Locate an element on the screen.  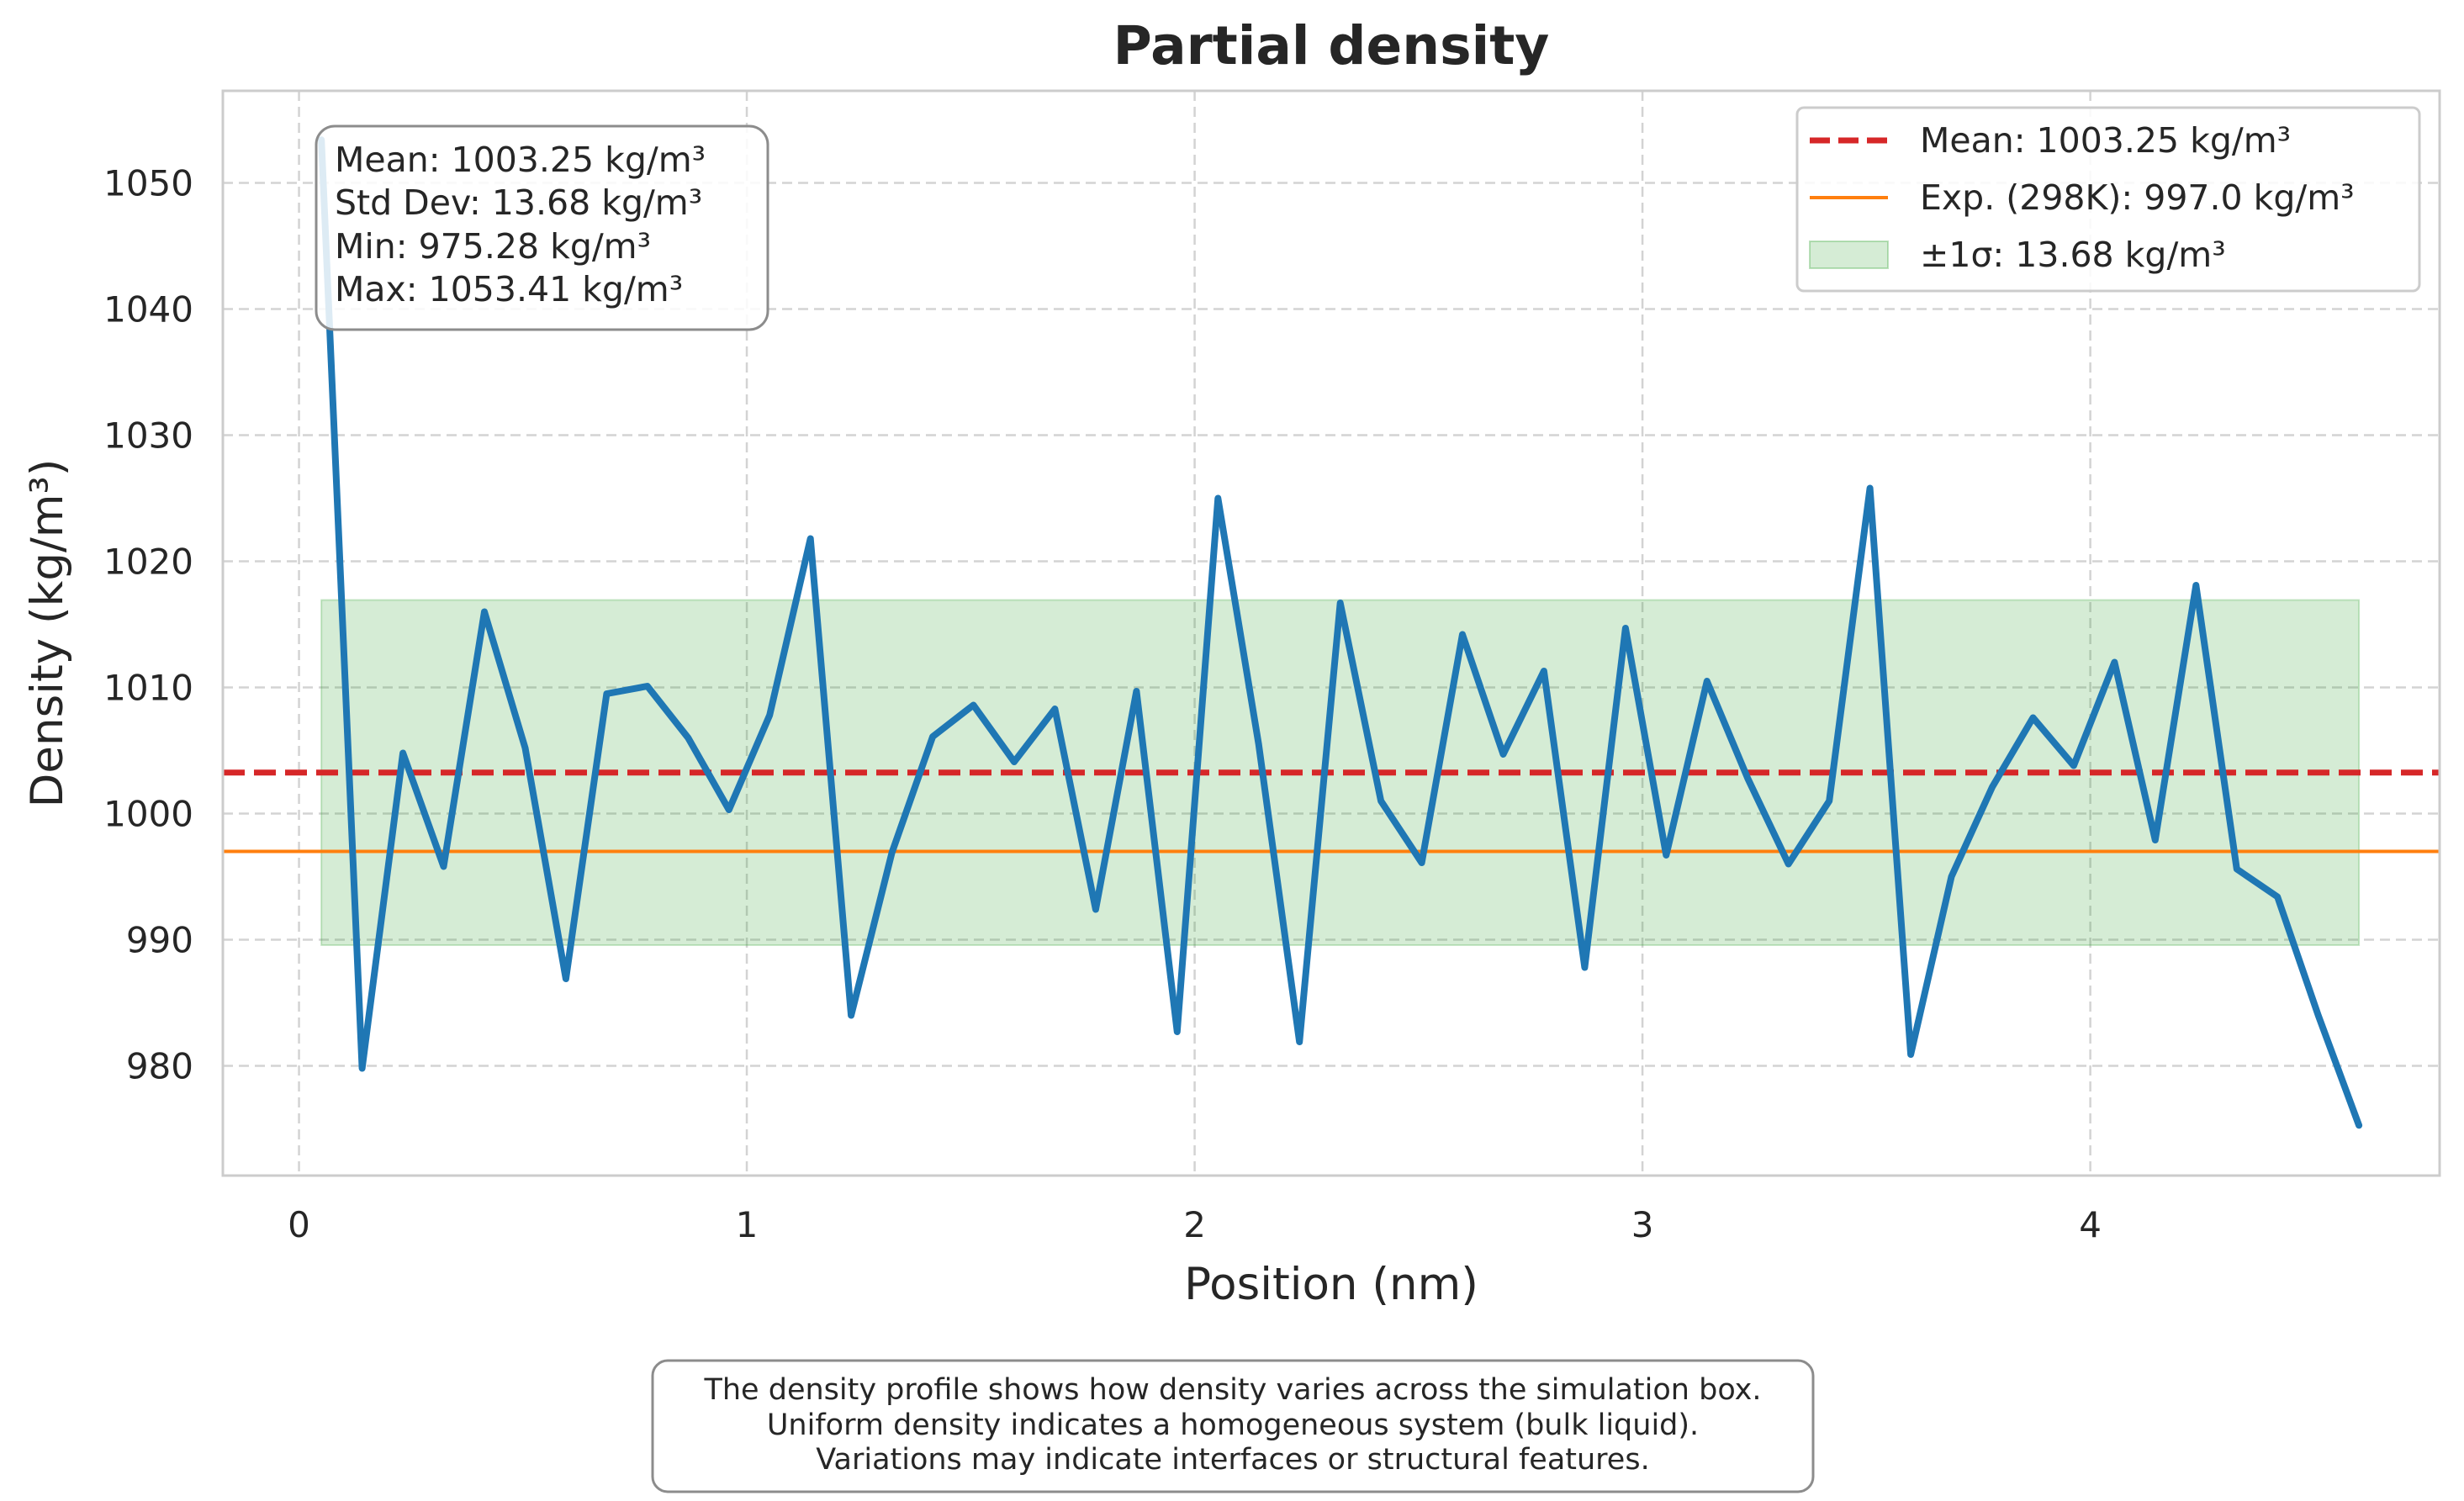
x-tick-label-0: 0 is located at coordinates (299, 1224).